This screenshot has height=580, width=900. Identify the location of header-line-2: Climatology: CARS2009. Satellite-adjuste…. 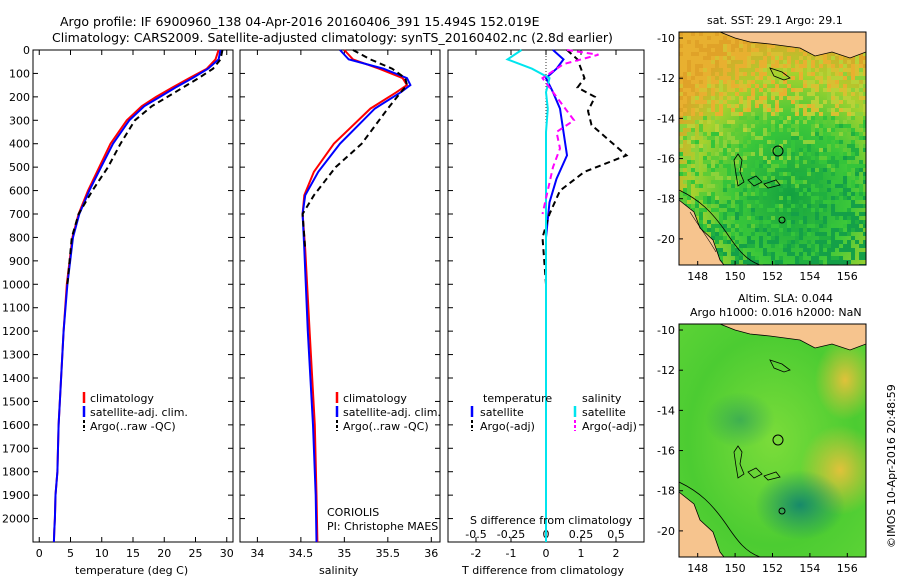
(332, 37).